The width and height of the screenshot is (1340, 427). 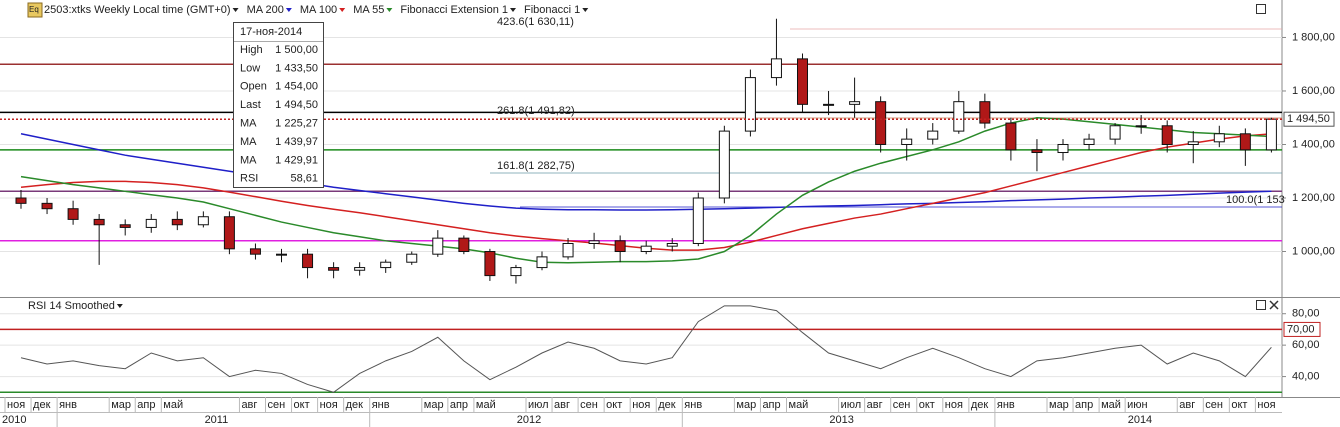 What do you see at coordinates (536, 166) in the screenshot?
I see `fib-label: 161.8(1 282,75)` at bounding box center [536, 166].